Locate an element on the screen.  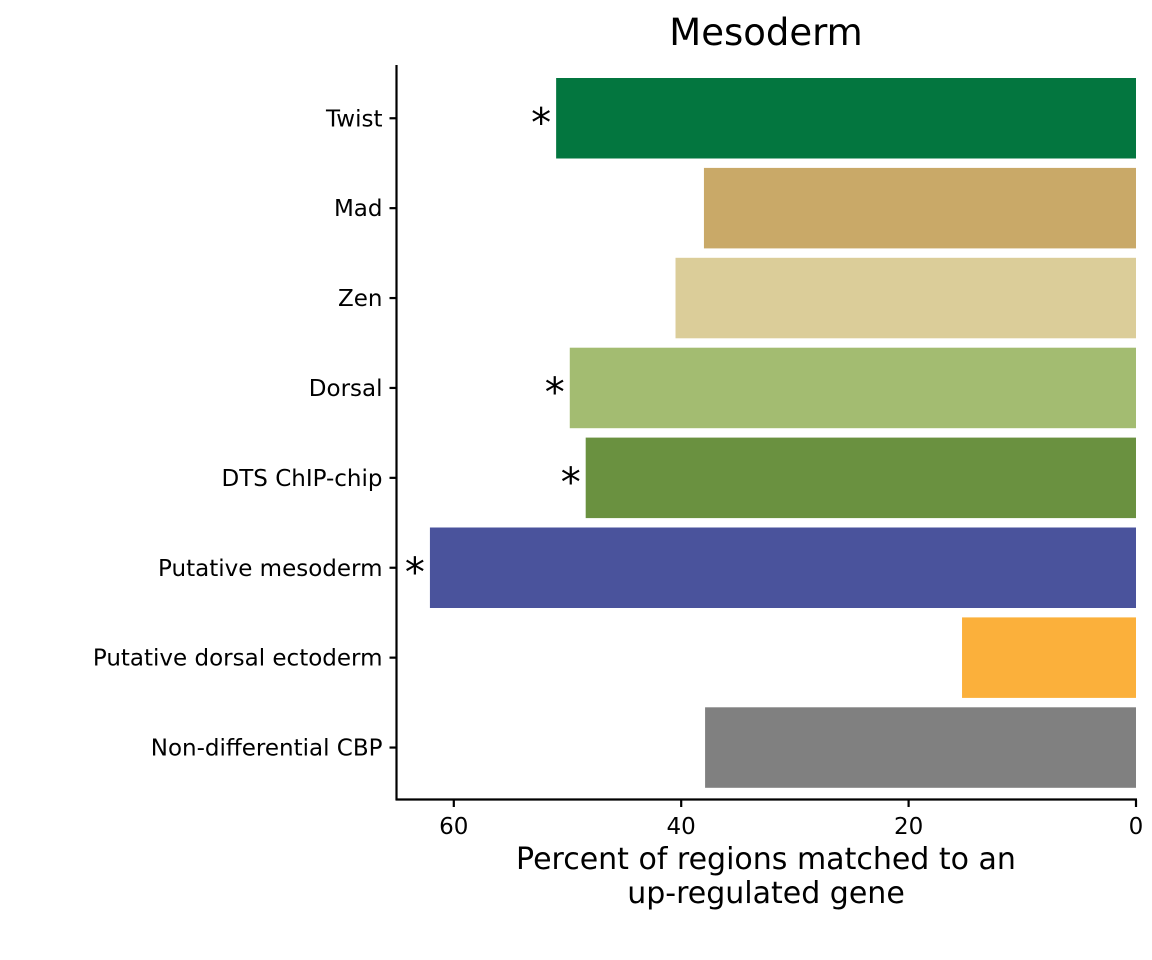
y-tick-label: Dorsal is located at coordinates (346, 389).